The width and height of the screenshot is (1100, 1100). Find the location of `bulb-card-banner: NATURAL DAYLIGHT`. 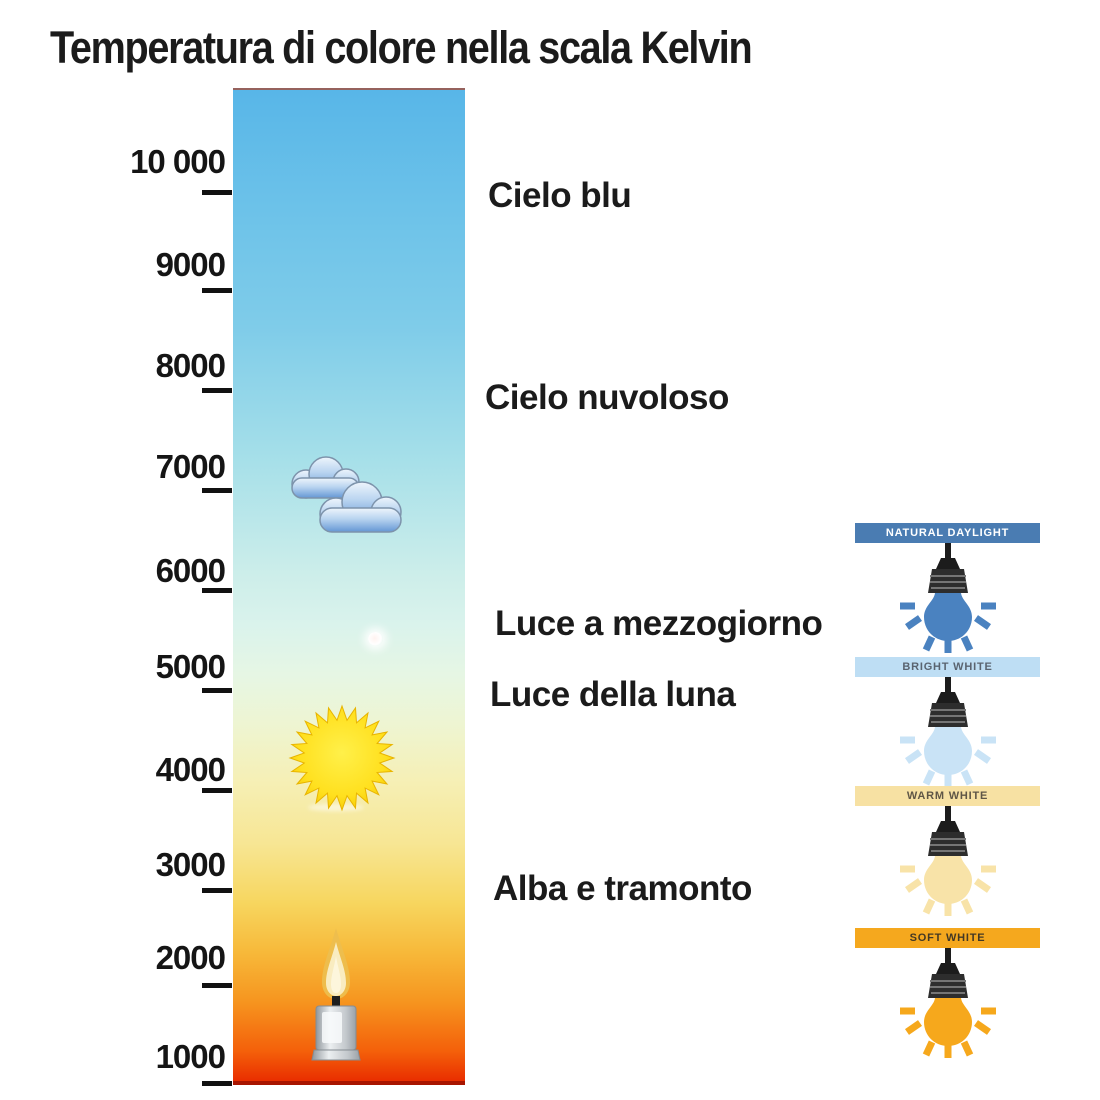

bulb-card-banner: NATURAL DAYLIGHT is located at coordinates (947, 533).